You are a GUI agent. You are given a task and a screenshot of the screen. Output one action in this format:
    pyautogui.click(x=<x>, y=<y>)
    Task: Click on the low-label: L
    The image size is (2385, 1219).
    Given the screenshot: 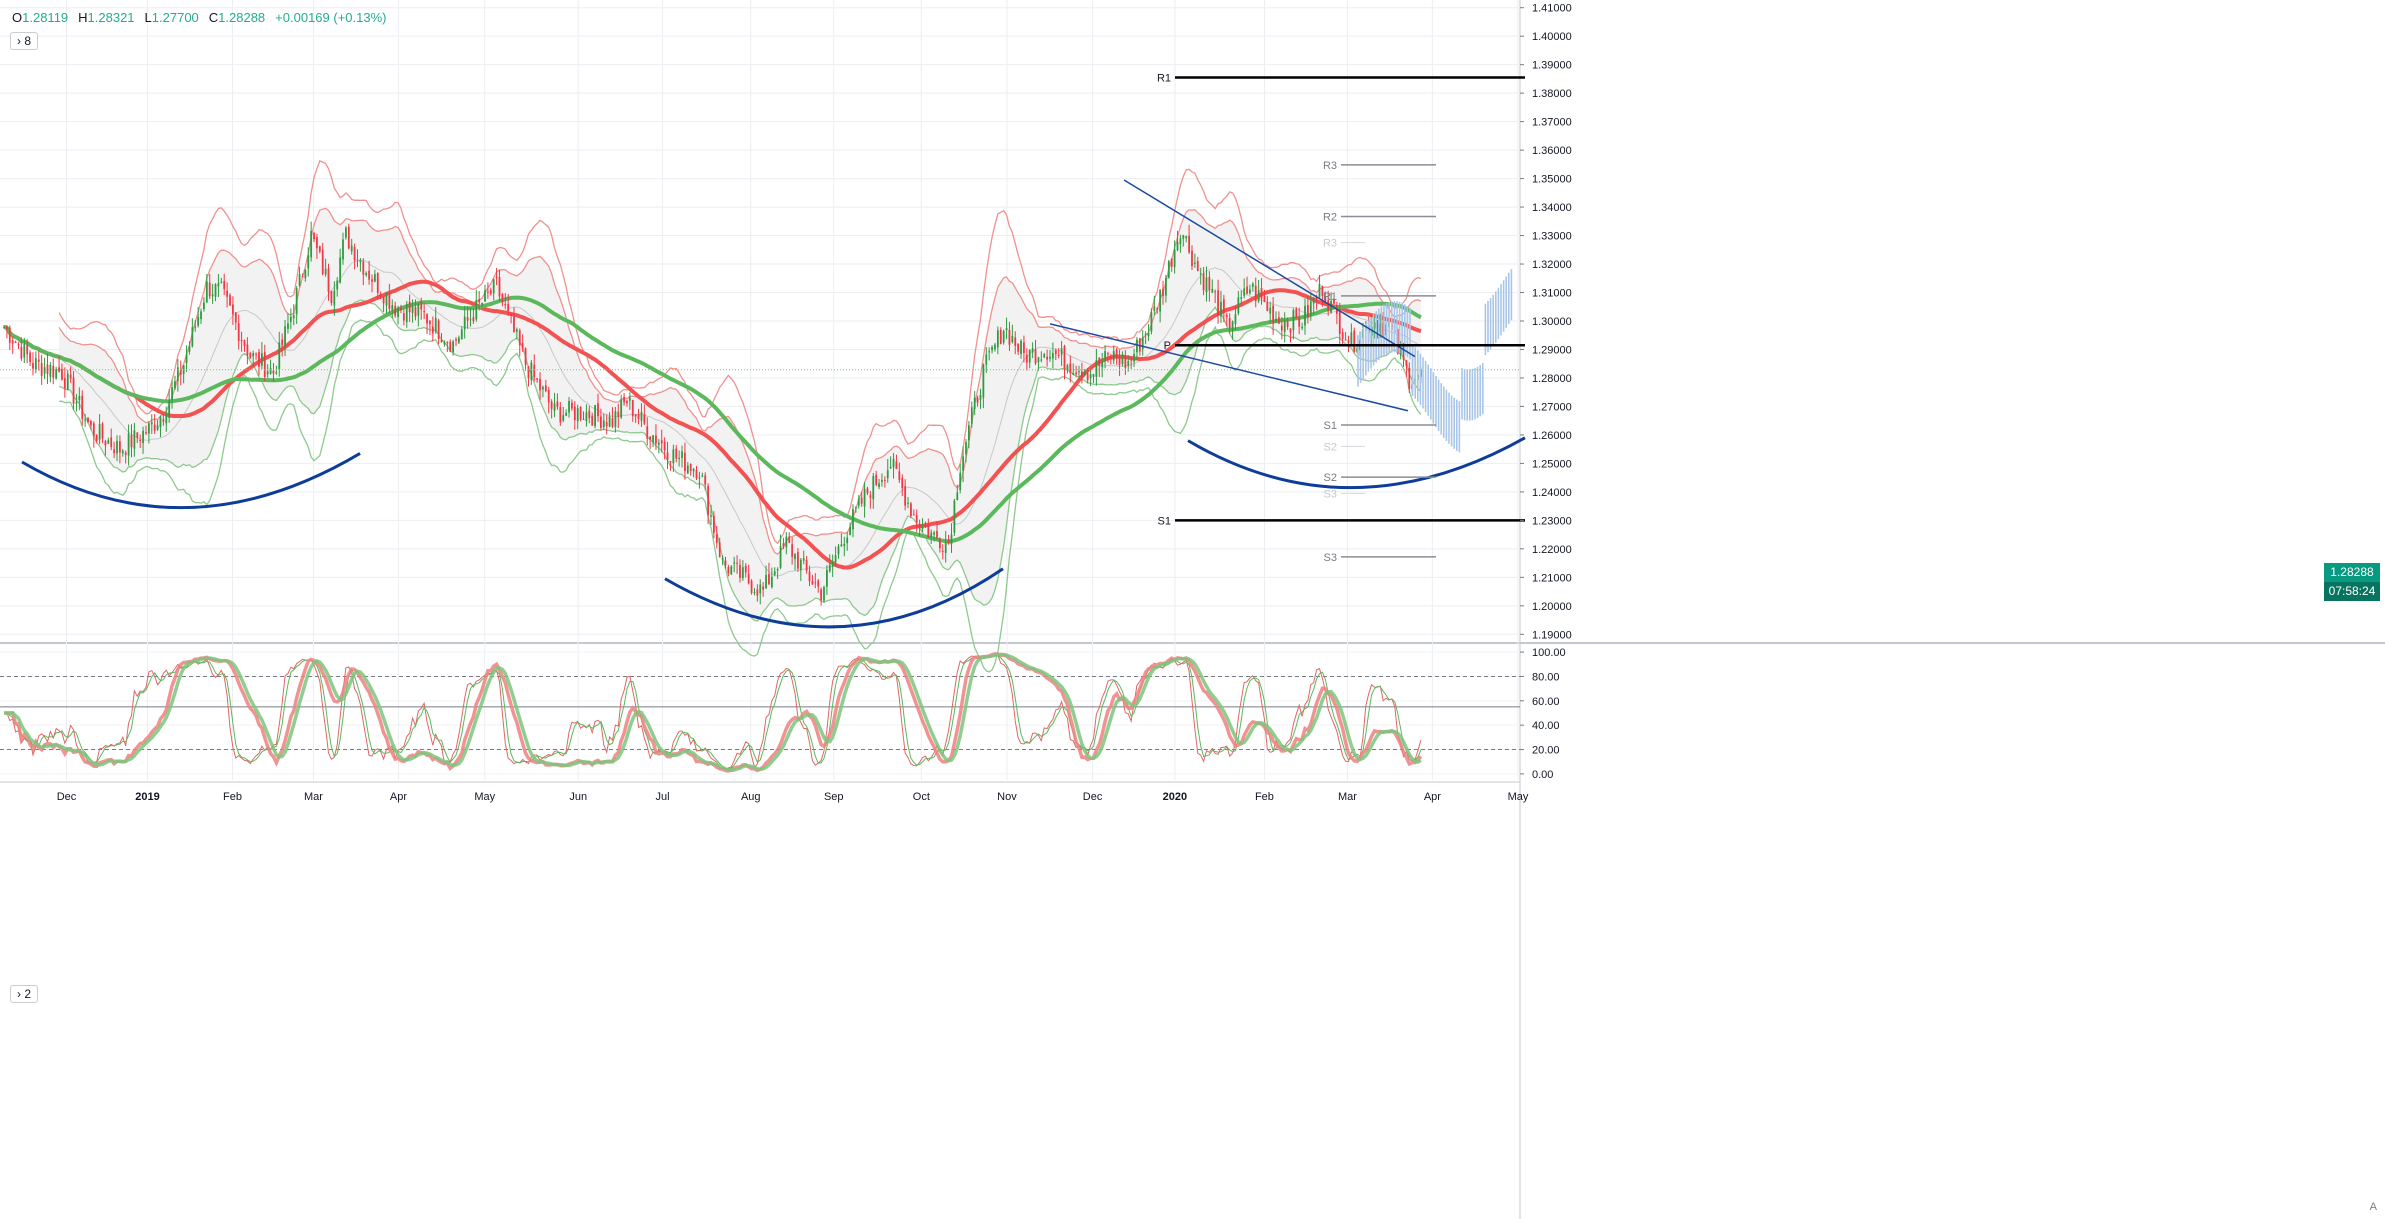 What is the action you would take?
    pyautogui.click(x=148, y=17)
    